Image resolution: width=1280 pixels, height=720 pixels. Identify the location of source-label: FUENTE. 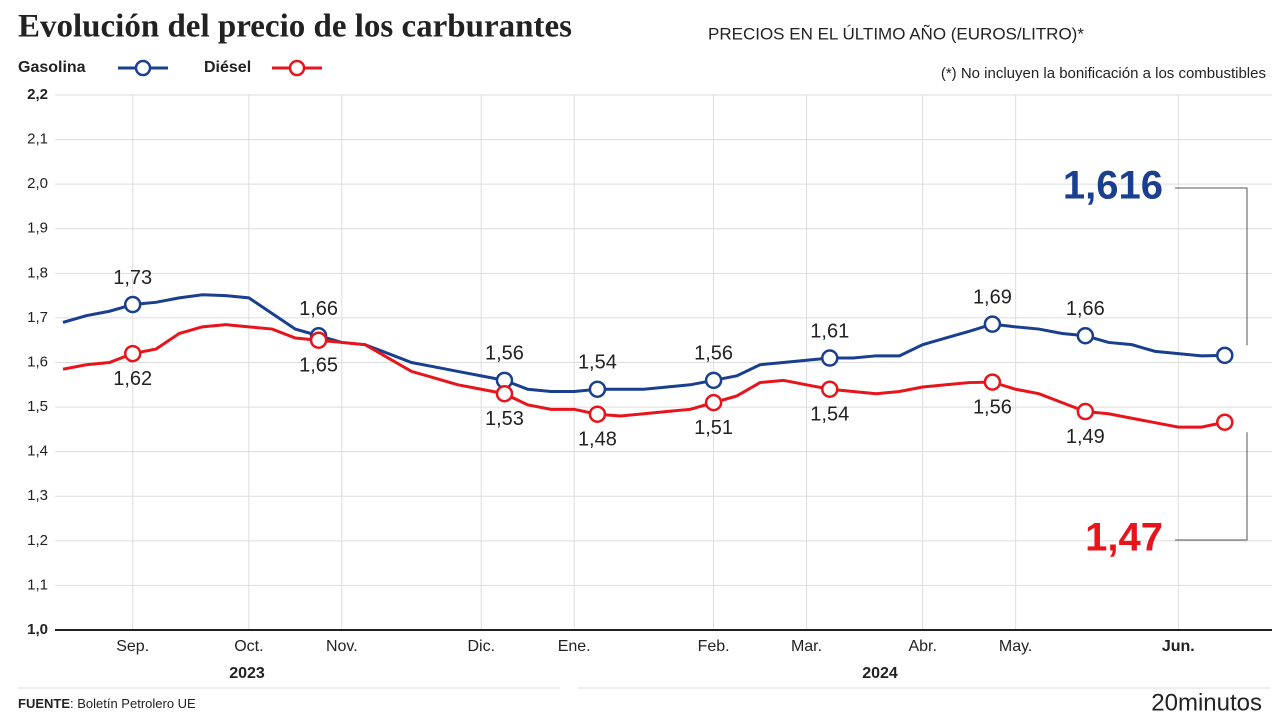
(44, 703).